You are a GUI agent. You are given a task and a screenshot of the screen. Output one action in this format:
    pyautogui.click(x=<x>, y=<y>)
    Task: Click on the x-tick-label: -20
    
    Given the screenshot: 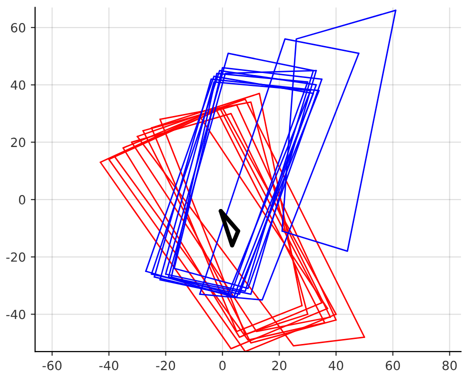 What is the action you would take?
    pyautogui.click(x=166, y=365)
    